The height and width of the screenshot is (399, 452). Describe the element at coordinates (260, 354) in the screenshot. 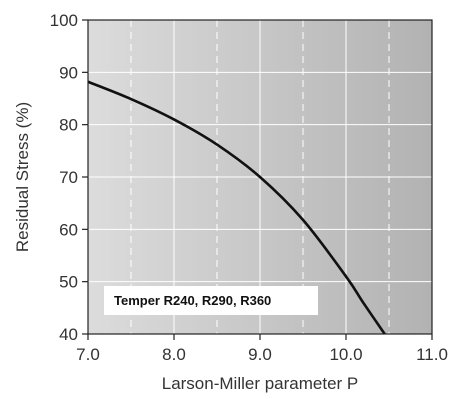

I see `x-tick-label: 9.0` at that location.